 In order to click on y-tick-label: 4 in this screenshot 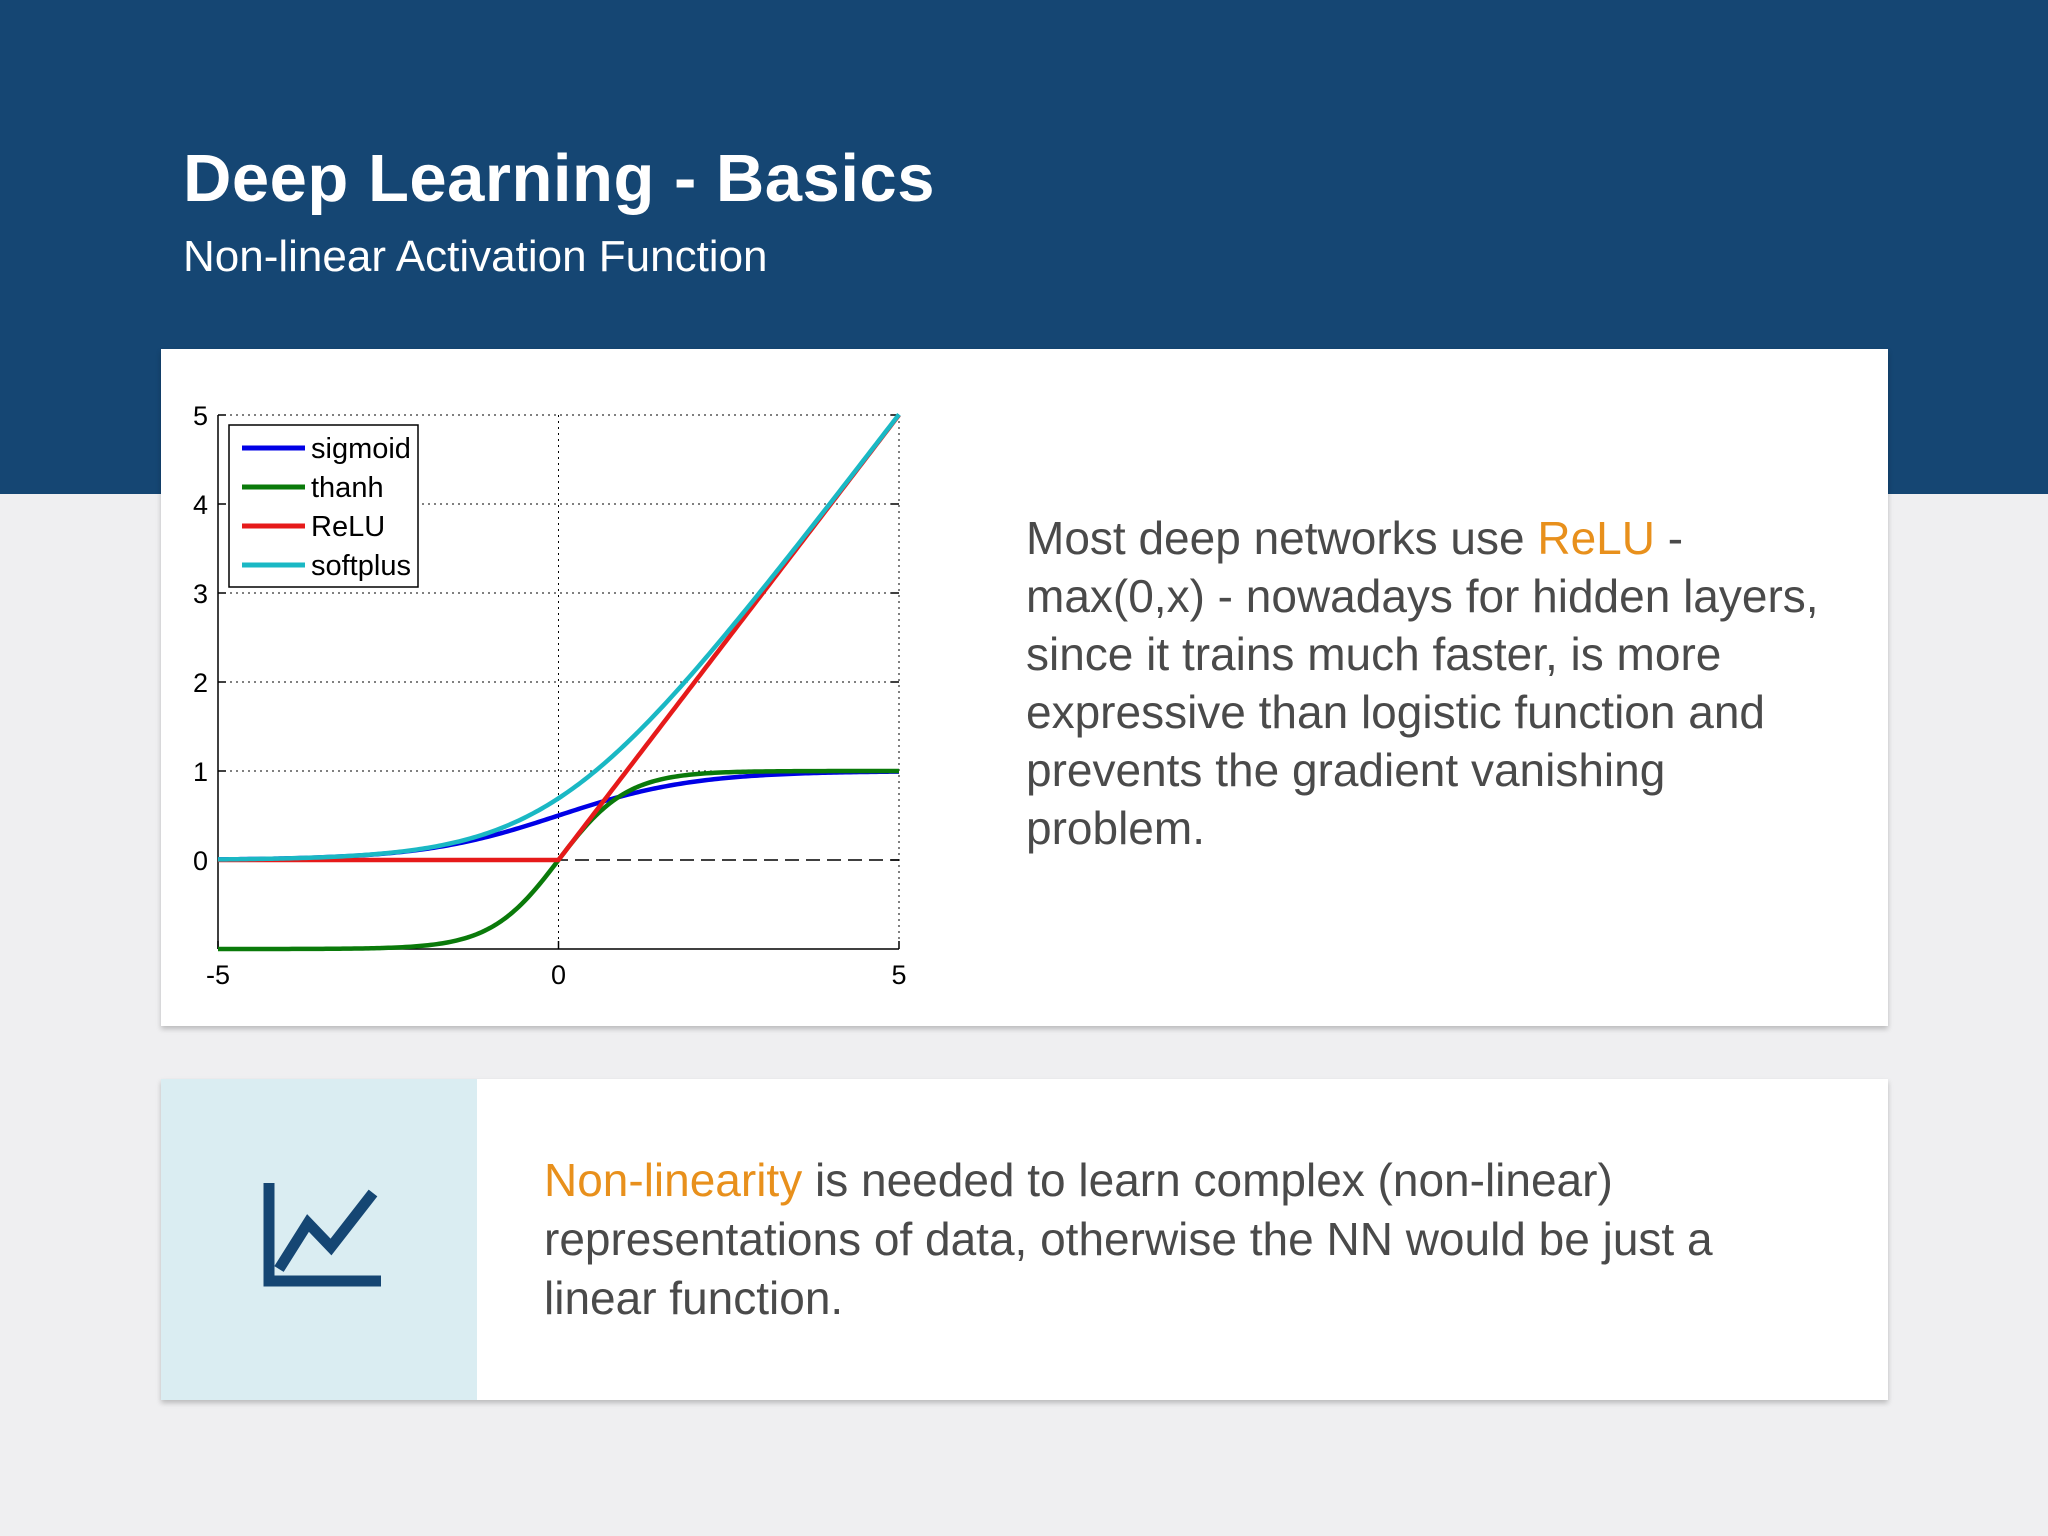, I will do `click(200, 505)`.